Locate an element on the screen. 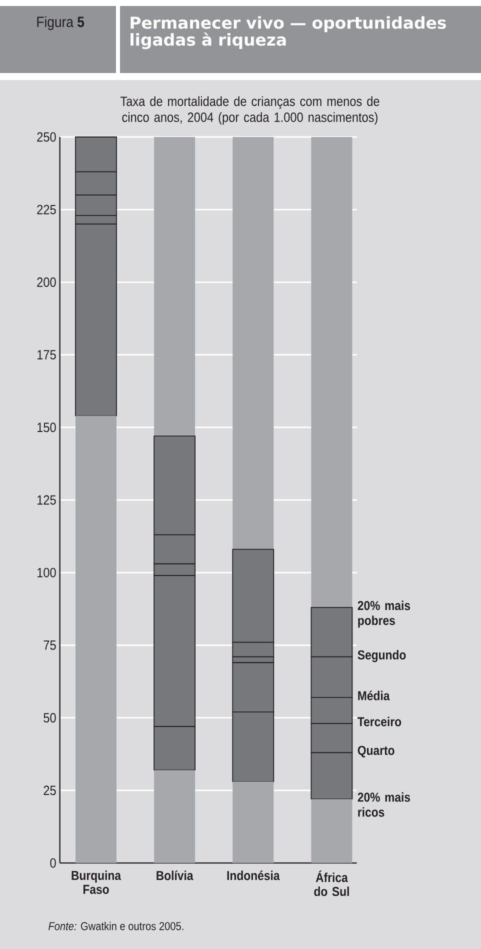 This screenshot has height=949, width=481. y-tick-label: 225 is located at coordinates (46, 209).